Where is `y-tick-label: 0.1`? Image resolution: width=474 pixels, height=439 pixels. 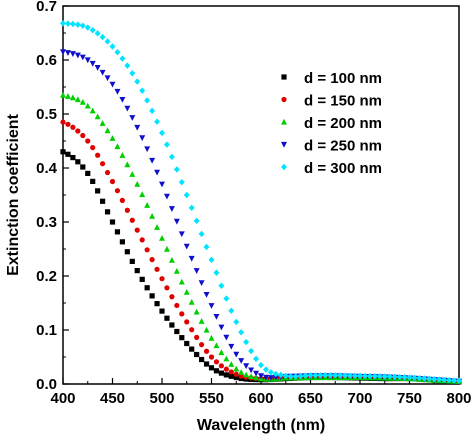 y-tick-label: 0.1 is located at coordinates (46, 330).